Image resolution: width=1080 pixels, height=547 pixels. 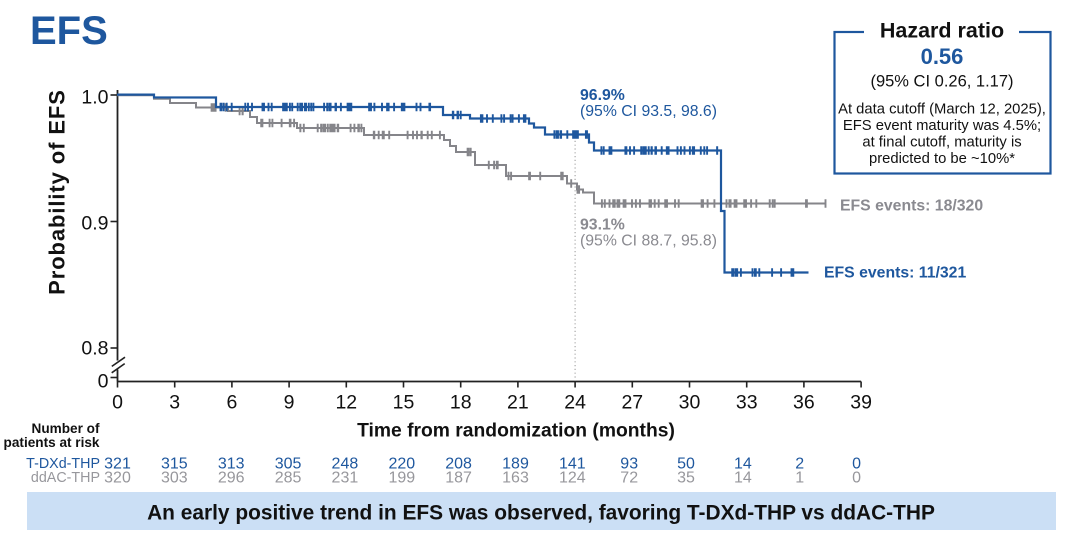 What do you see at coordinates (401, 464) in the screenshot?
I see `svg-text: 220` at bounding box center [401, 464].